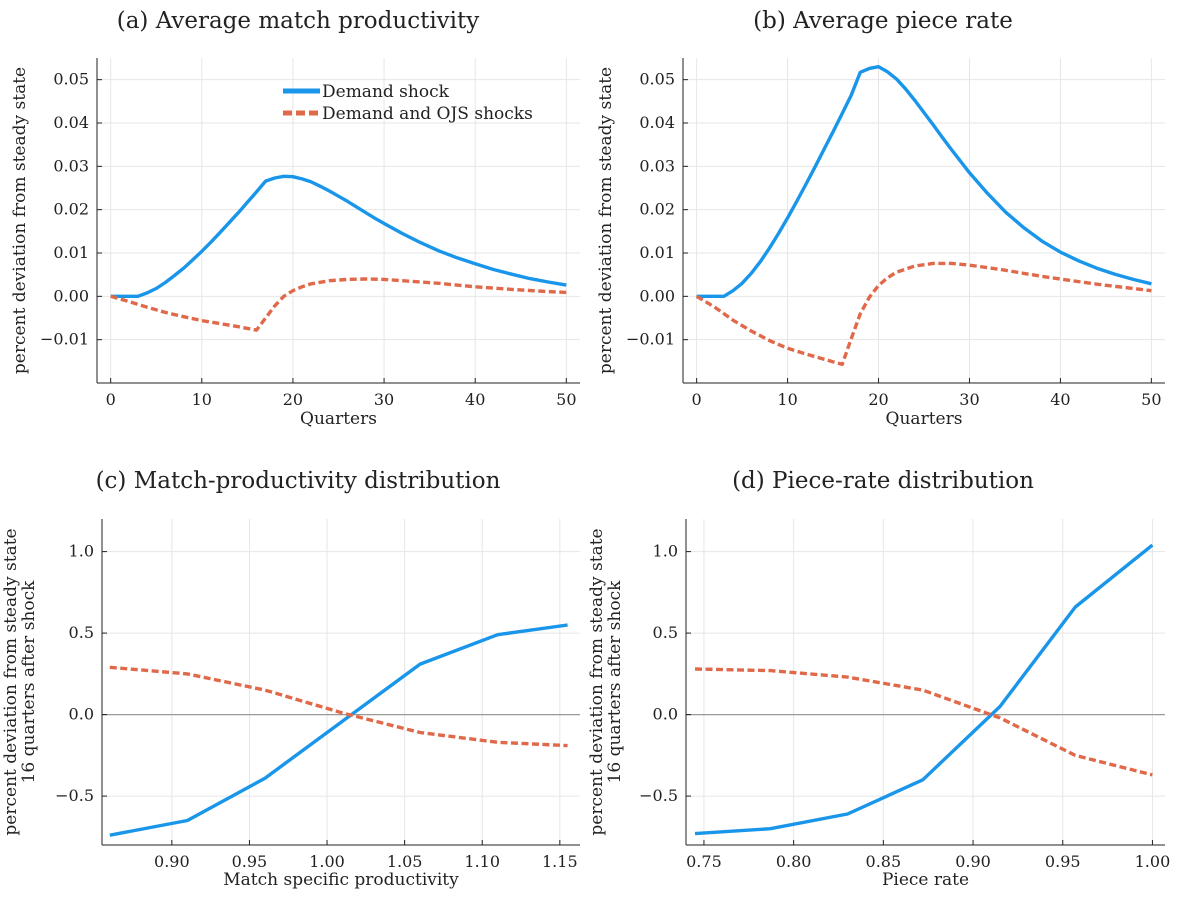  I want to click on x-tick-label: 1.05, so click(405, 861).